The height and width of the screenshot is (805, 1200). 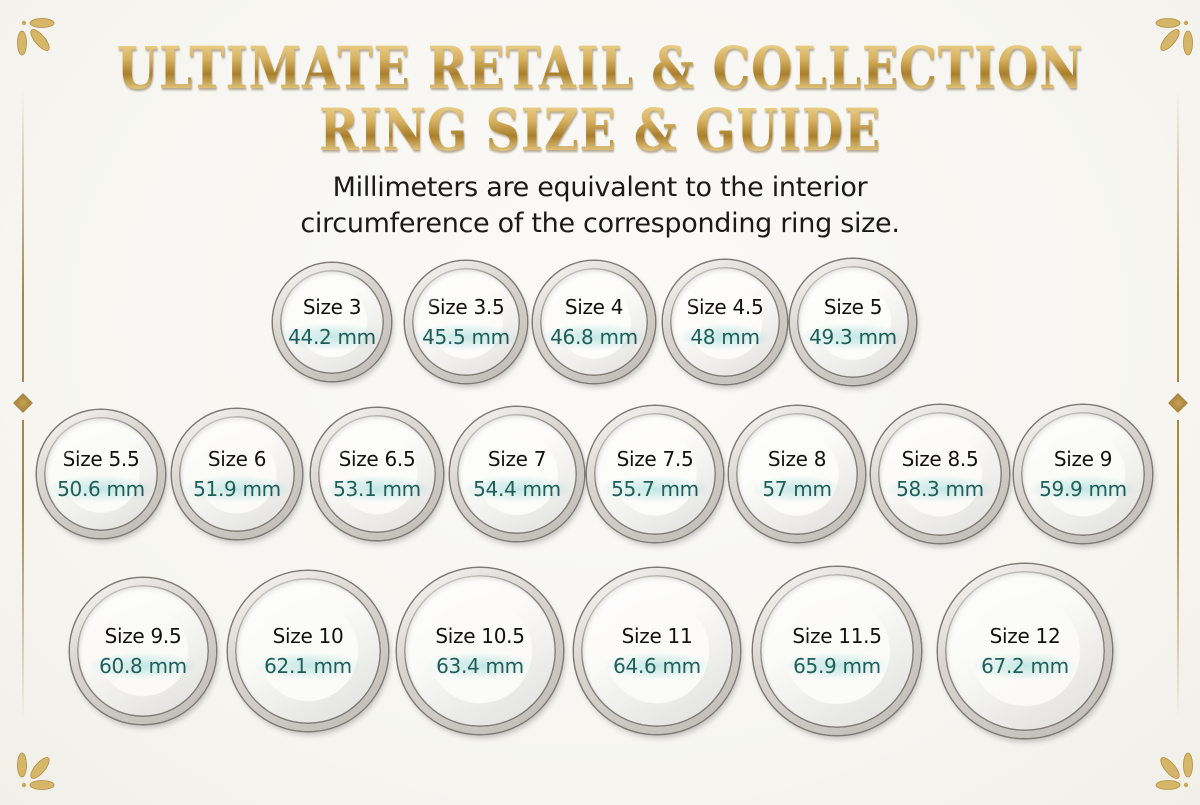 I want to click on ring-size-label: Size 11.5, so click(x=837, y=635).